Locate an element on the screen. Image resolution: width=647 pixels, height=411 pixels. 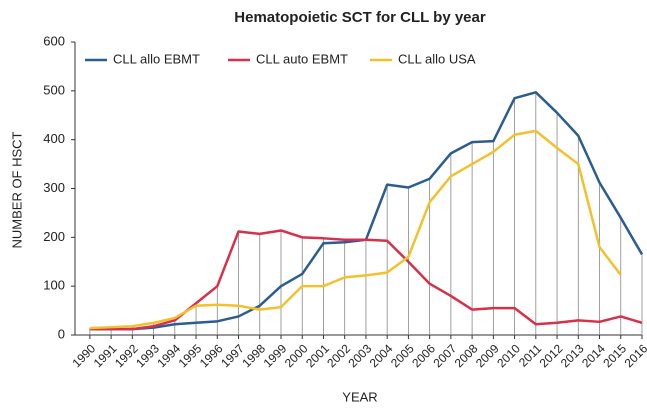
x-tick-label: 2016 is located at coordinates (634, 355).